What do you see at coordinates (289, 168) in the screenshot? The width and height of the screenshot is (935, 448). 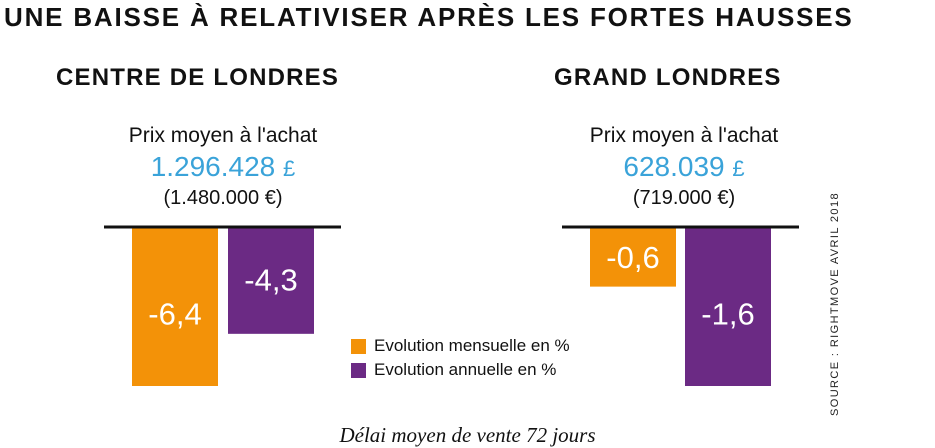 I see `pound-sign-centre: £` at bounding box center [289, 168].